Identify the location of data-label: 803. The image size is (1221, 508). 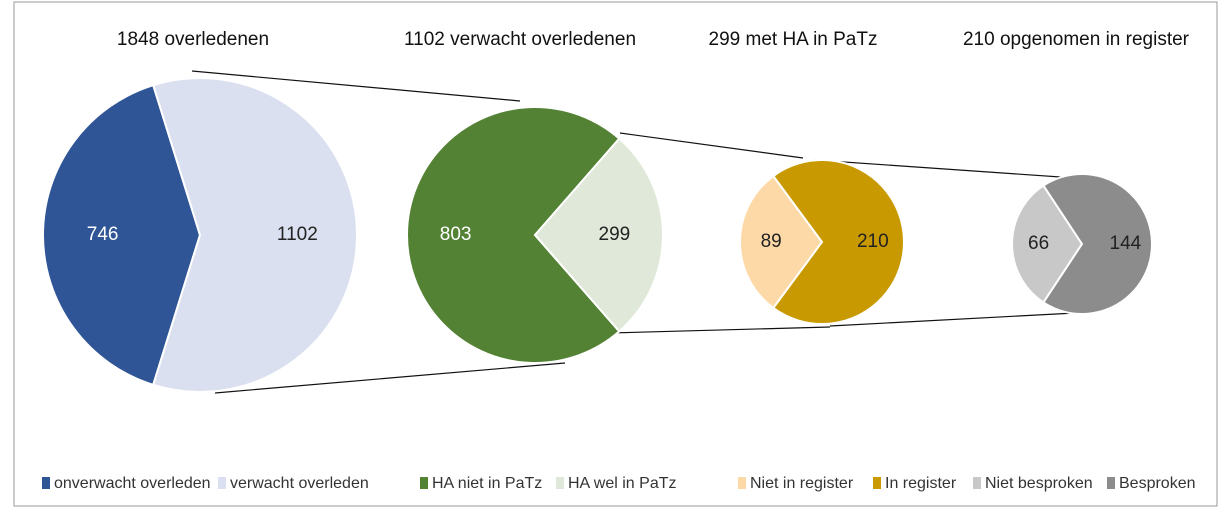
(456, 234).